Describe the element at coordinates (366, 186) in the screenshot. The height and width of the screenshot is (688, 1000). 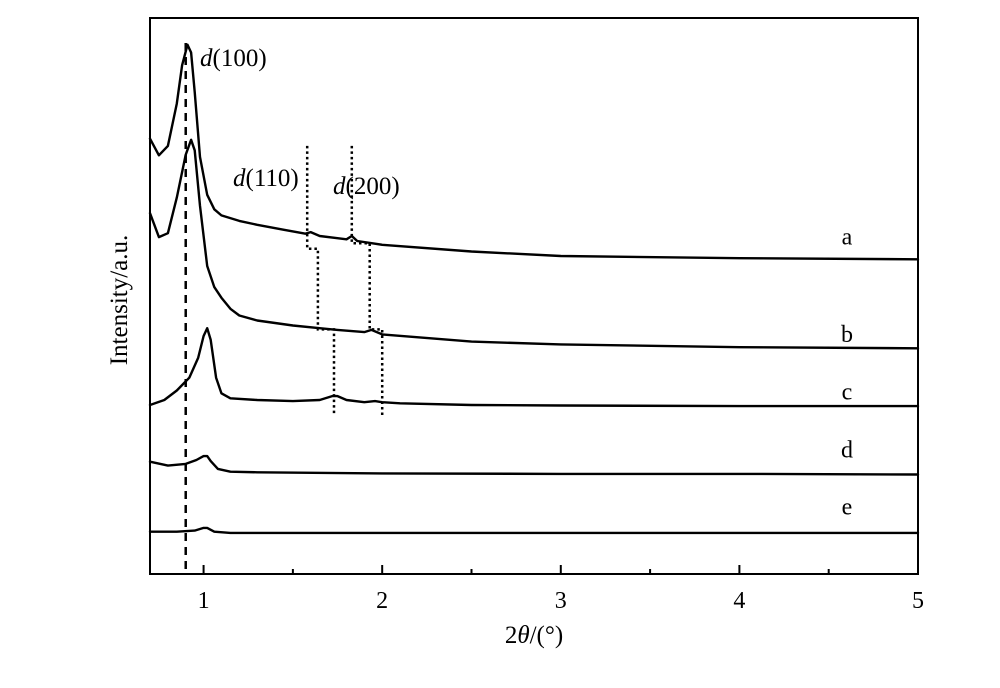
I see `peak-label-d200: d(200)` at that location.